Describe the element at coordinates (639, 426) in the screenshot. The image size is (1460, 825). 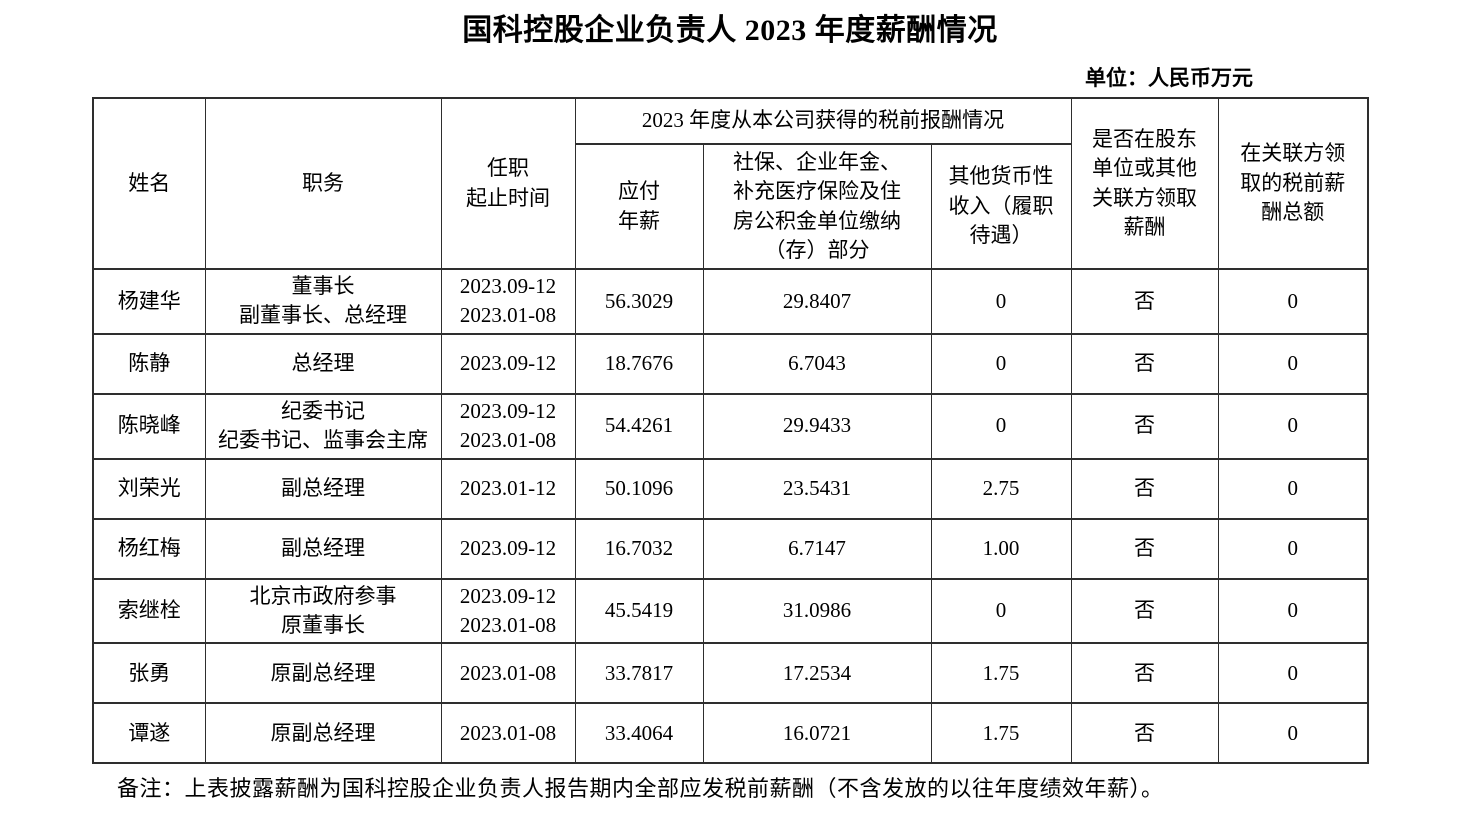
I see `cell-salary: 54.4261` at that location.